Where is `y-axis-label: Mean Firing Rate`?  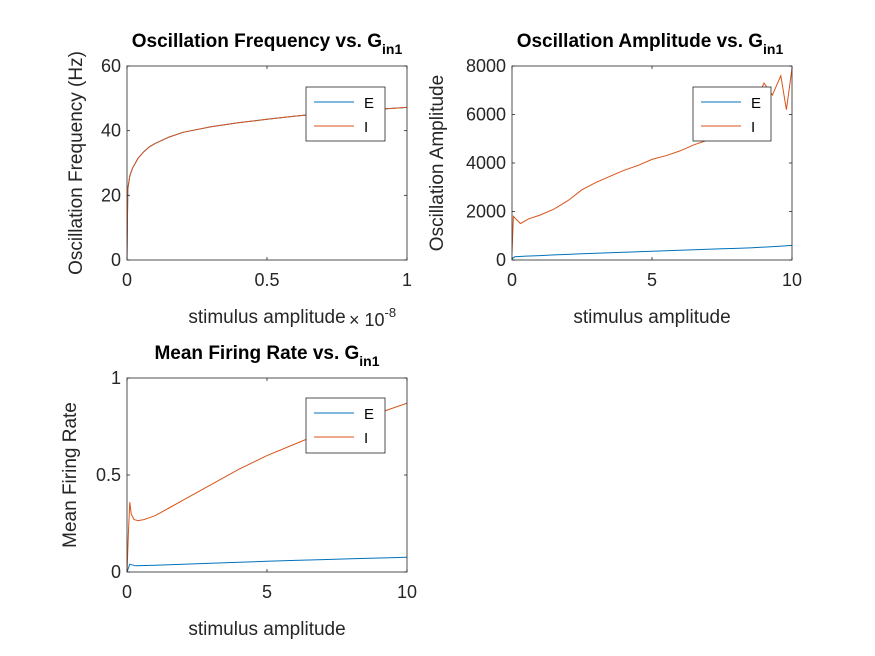
y-axis-label: Mean Firing Rate is located at coordinates (70, 475).